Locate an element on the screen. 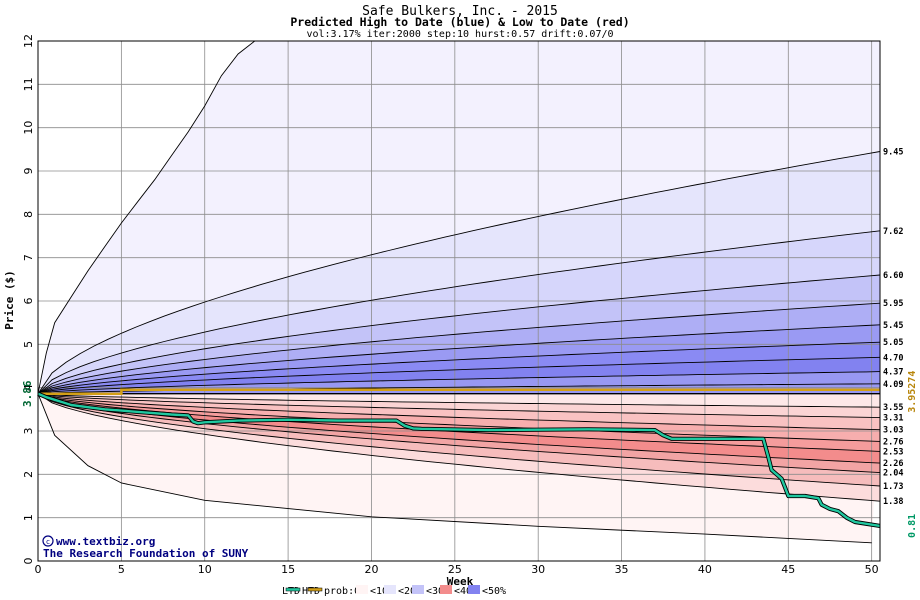 The image size is (920, 600). y-tick-label-12: 12 is located at coordinates (28, 41).